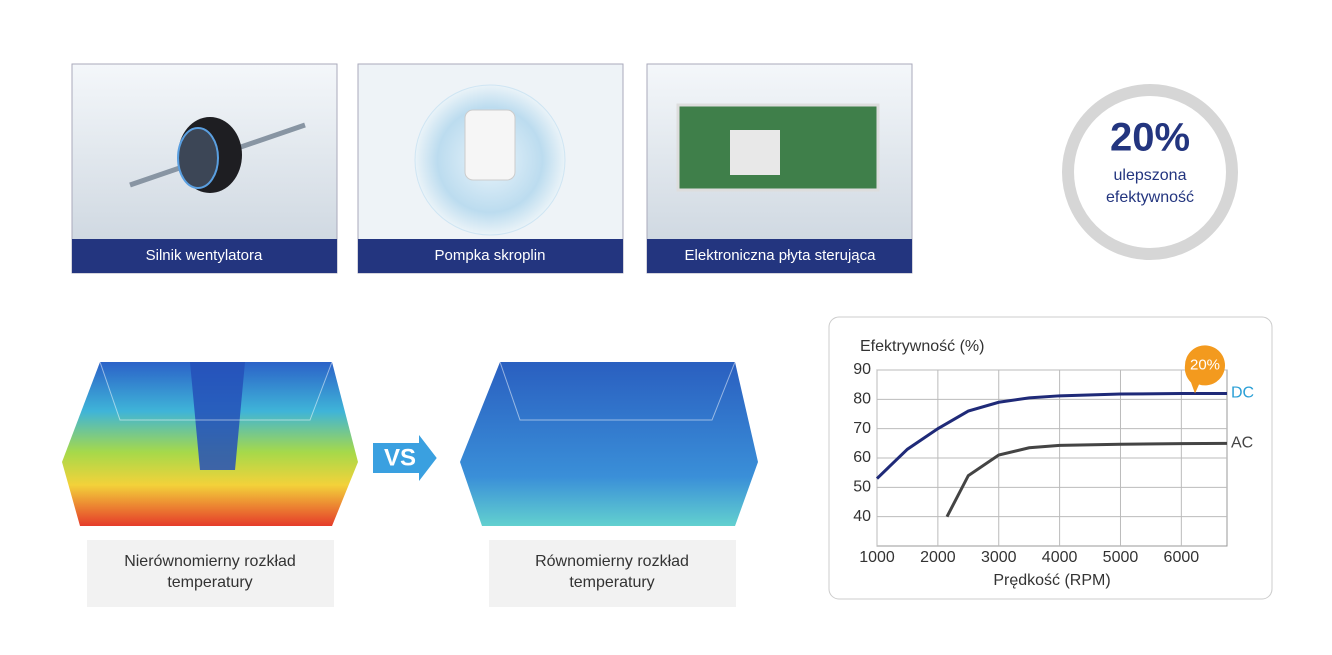 This screenshot has height=655, width=1332. I want to click on card-caption: Pompka skroplin, so click(490, 255).